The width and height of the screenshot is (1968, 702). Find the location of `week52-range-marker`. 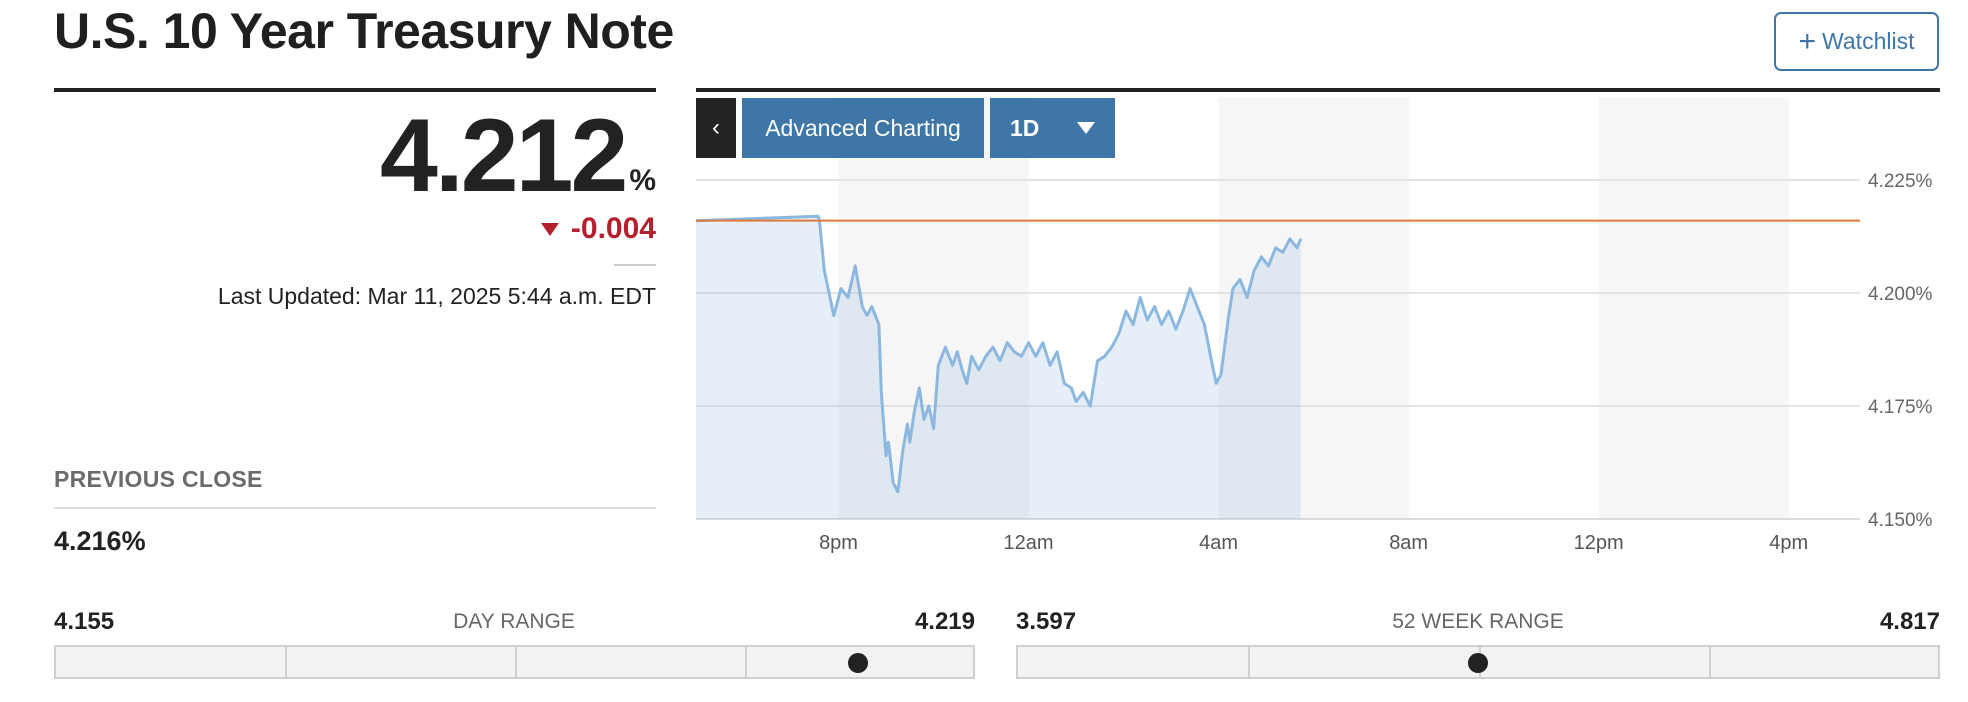

week52-range-marker is located at coordinates (1478, 663).